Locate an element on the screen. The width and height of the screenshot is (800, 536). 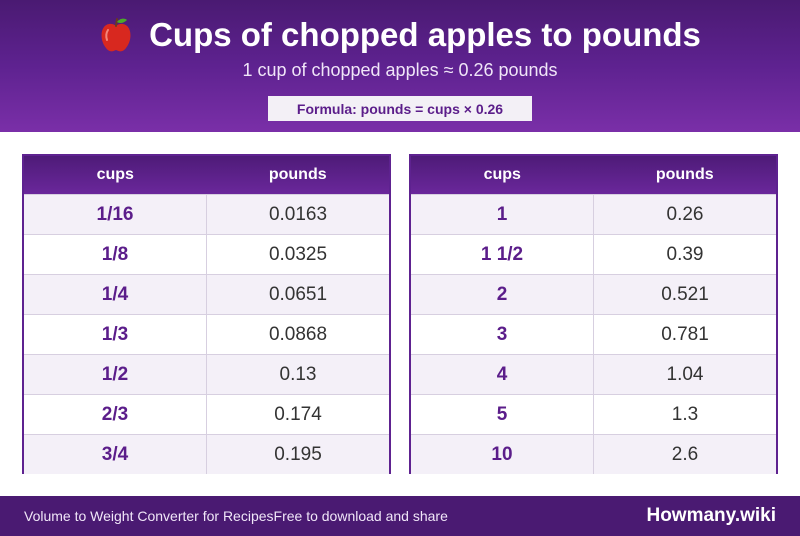
table-row: 2/3 0.174 is located at coordinates (206, 414).